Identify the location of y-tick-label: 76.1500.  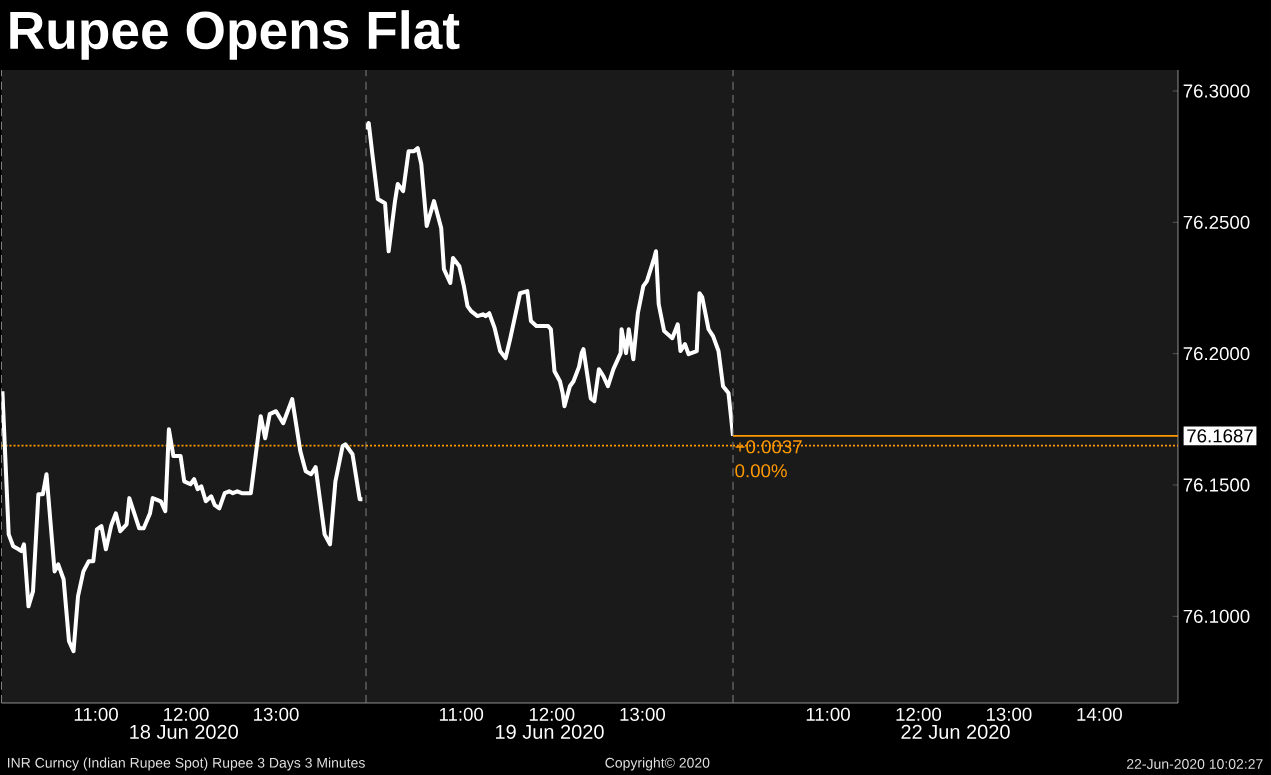
(1216, 485).